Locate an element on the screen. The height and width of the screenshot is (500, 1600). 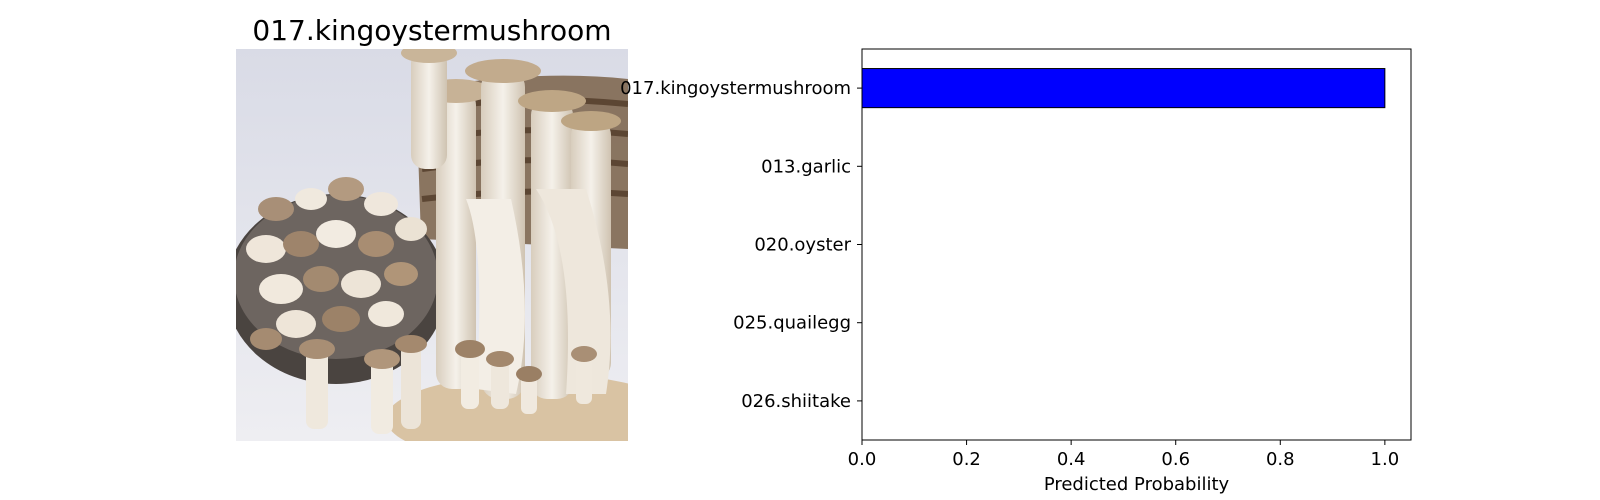
y-tick-label: 017.kingoystermushroom is located at coordinates (735, 88).